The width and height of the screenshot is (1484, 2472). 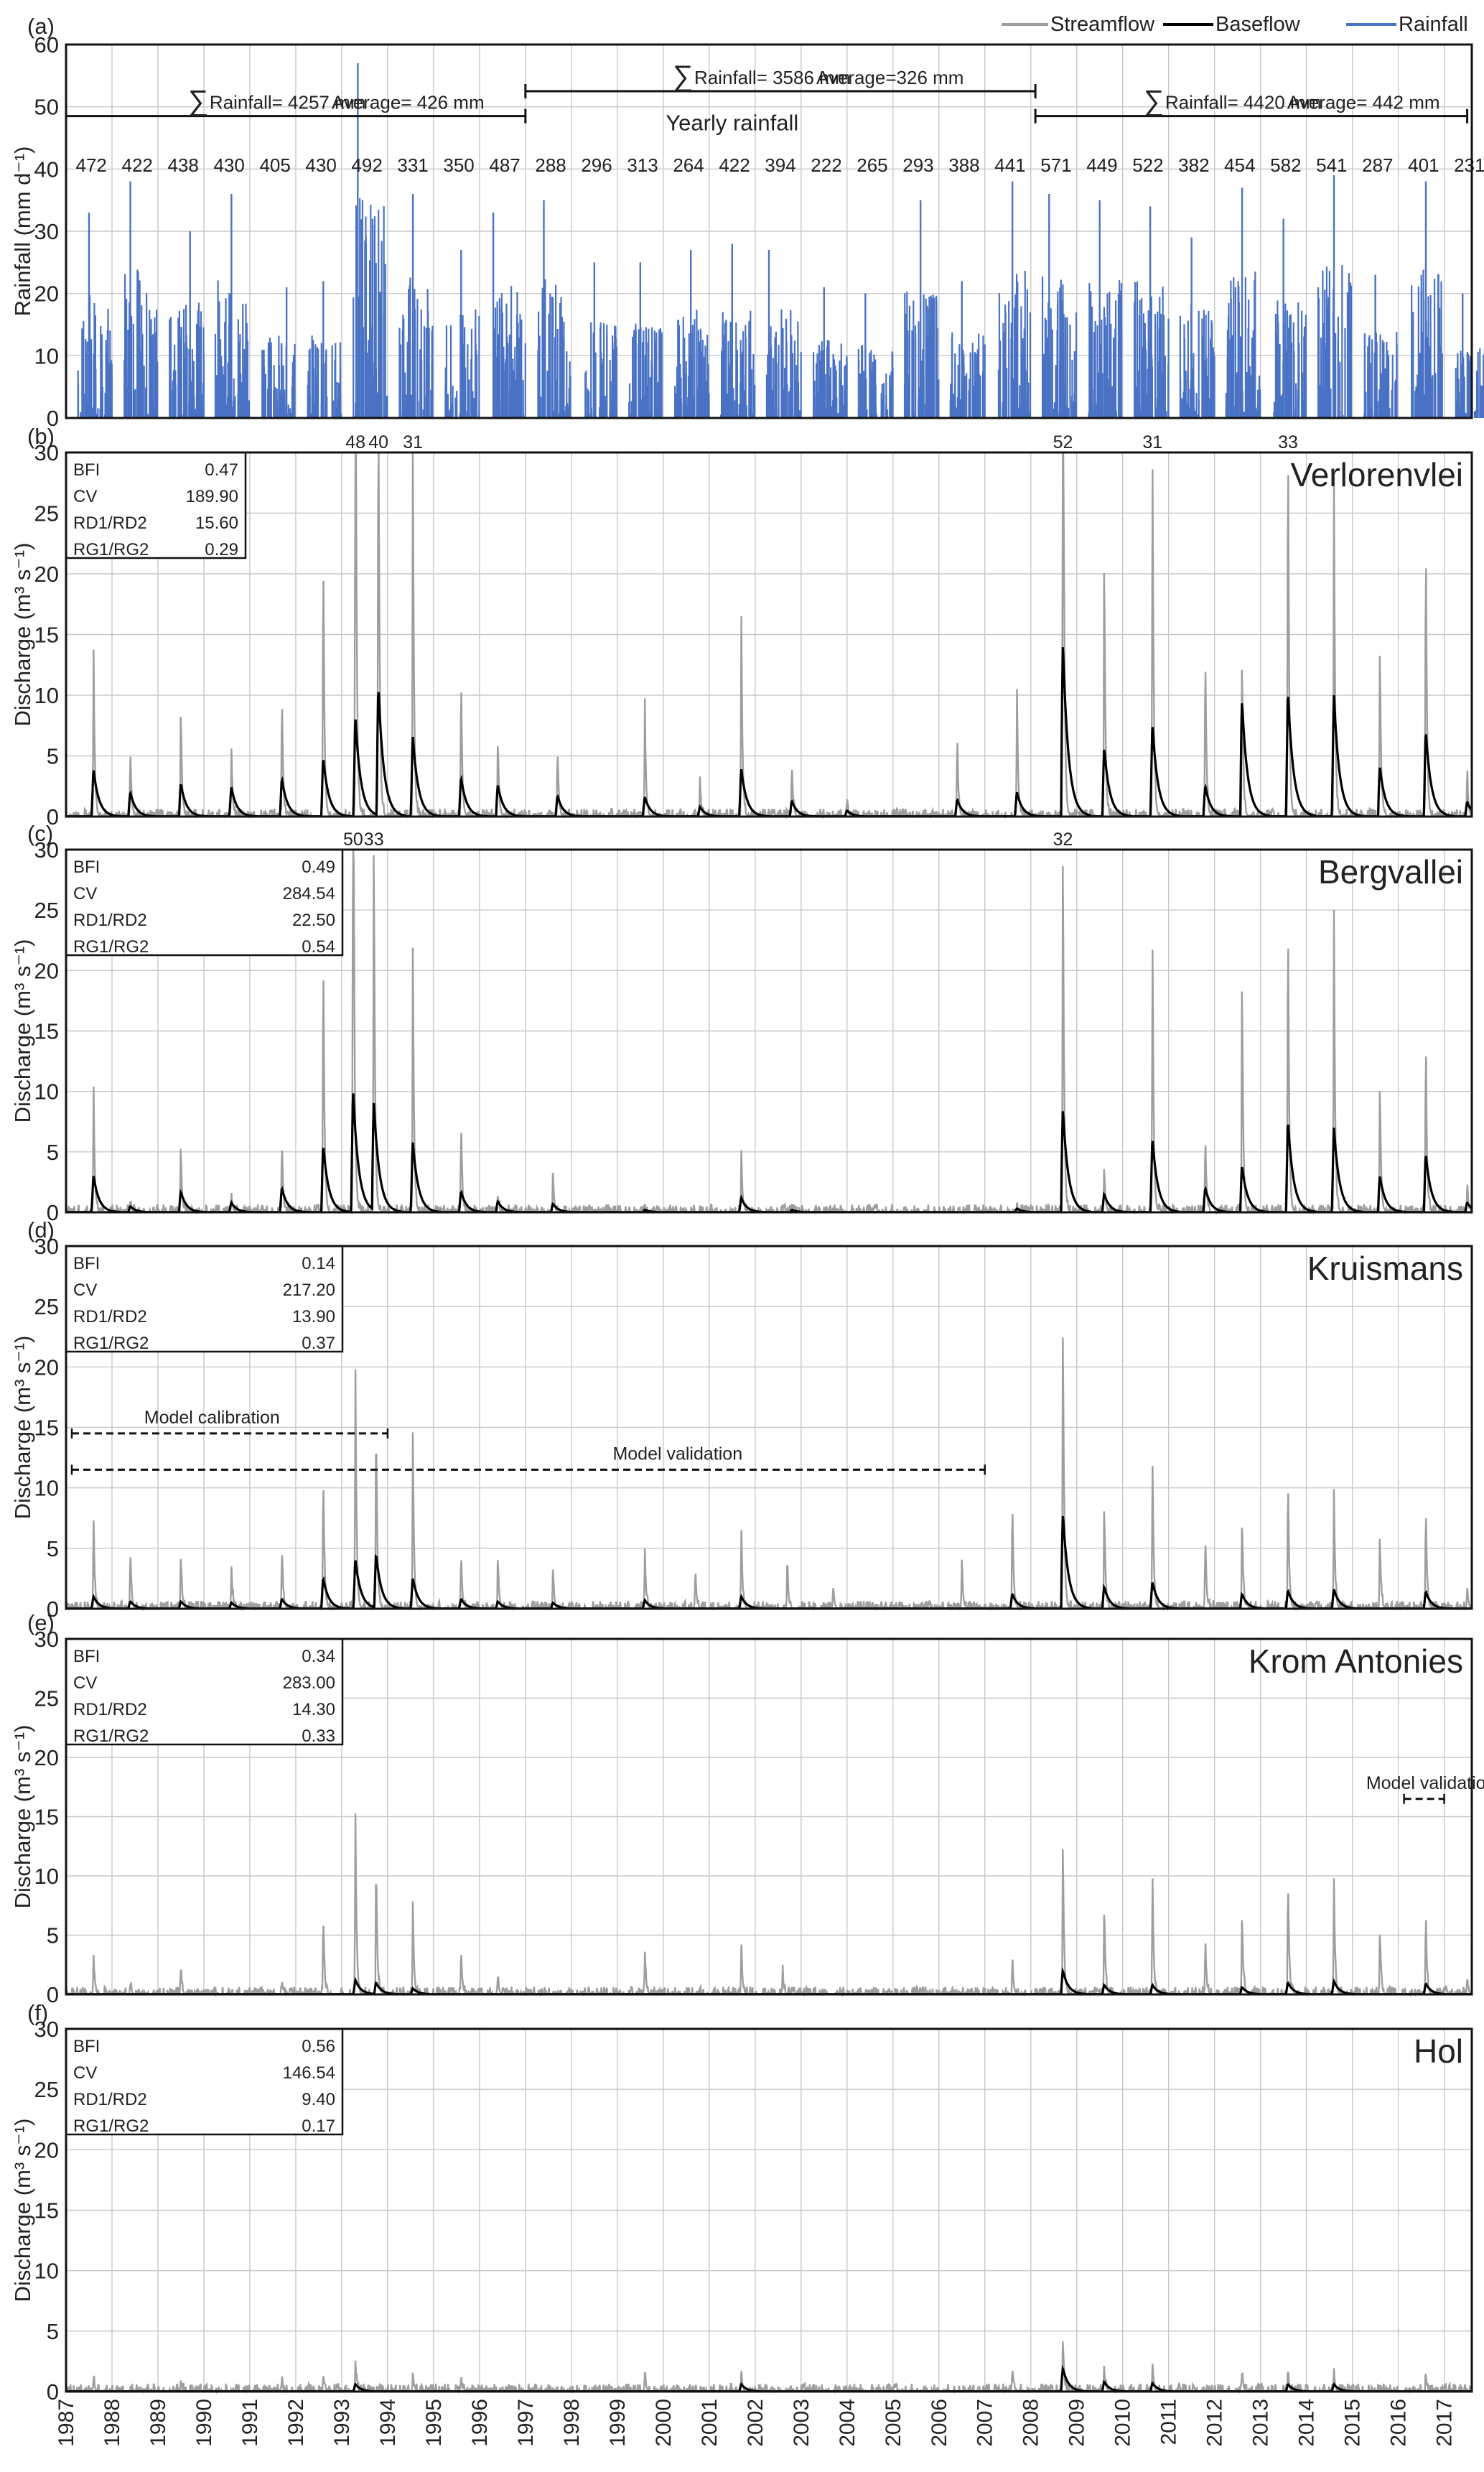 I want to click on period-sum-label: Rainfall= 4257 mm, so click(x=288, y=102).